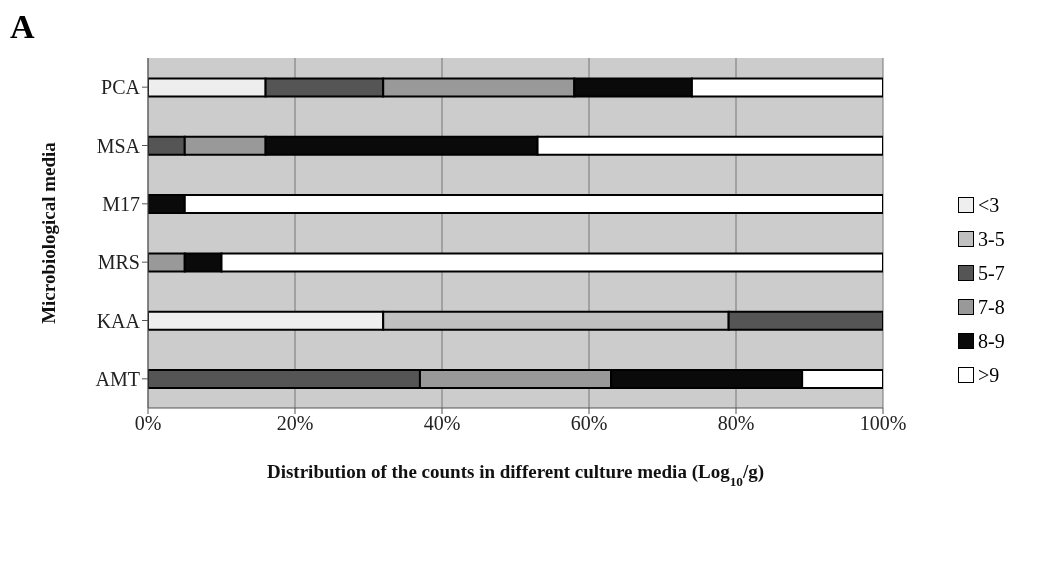 The width and height of the screenshot is (1056, 585). I want to click on x-tick-label: 60%, so click(589, 423).